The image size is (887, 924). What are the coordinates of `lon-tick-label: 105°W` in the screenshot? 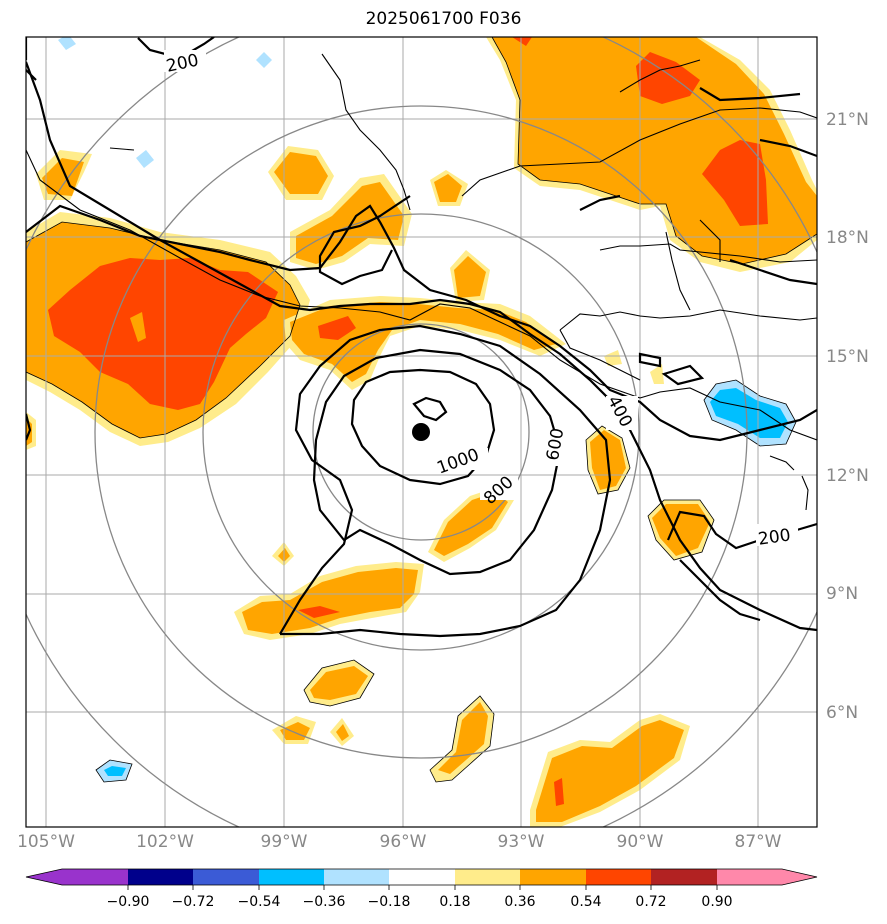 It's located at (46, 842).